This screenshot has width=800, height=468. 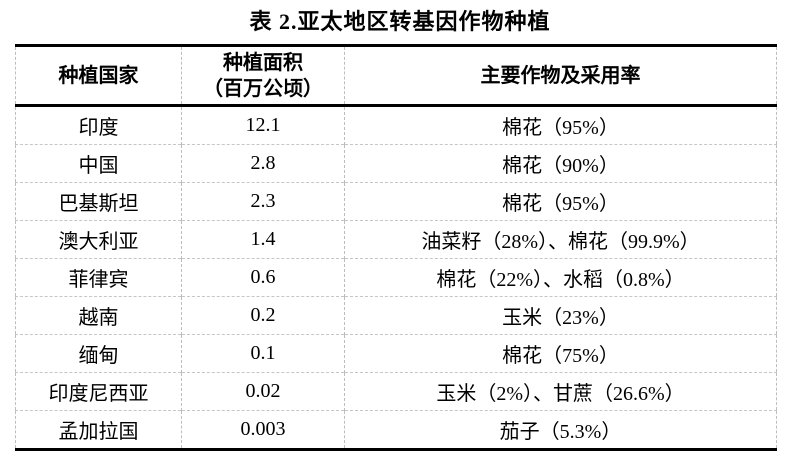 I want to click on table-row: 越南 0.2 玉米（23%）, so click(x=396, y=315).